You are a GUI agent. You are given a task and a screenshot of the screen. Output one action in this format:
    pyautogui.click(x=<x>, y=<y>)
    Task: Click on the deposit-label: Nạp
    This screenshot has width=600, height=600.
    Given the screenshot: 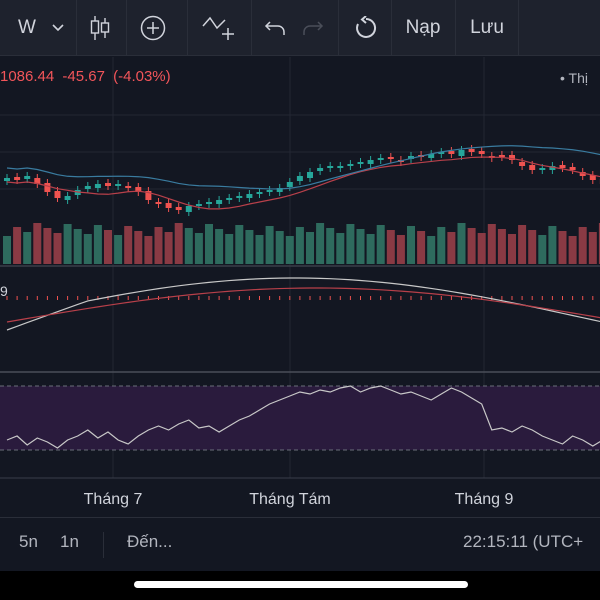 What is the action you would take?
    pyautogui.click(x=423, y=27)
    